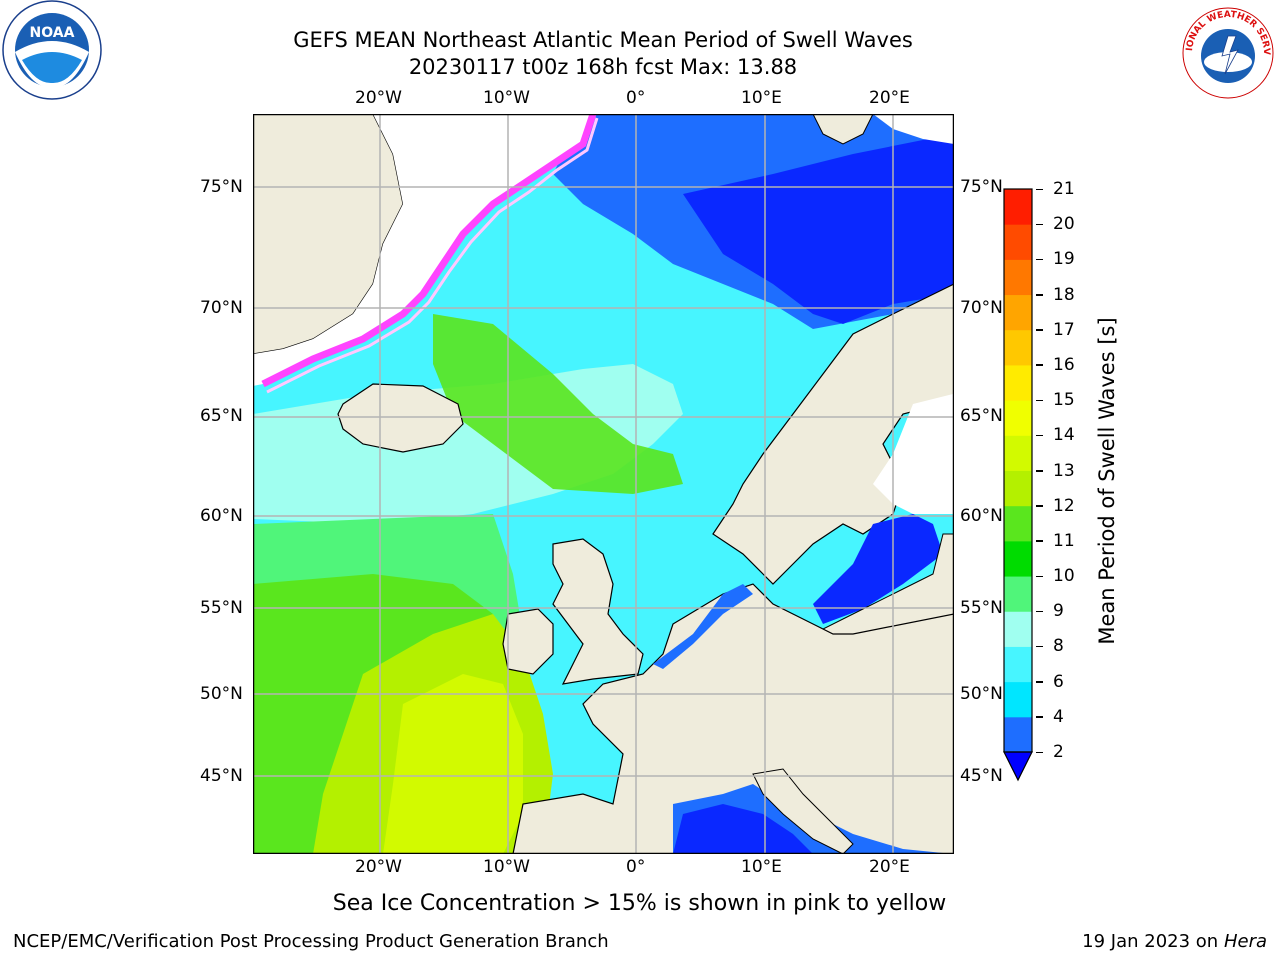  I want to click on nws-logo-icon: NATIONAL WEATHER SERVICE, so click(1226, 50).